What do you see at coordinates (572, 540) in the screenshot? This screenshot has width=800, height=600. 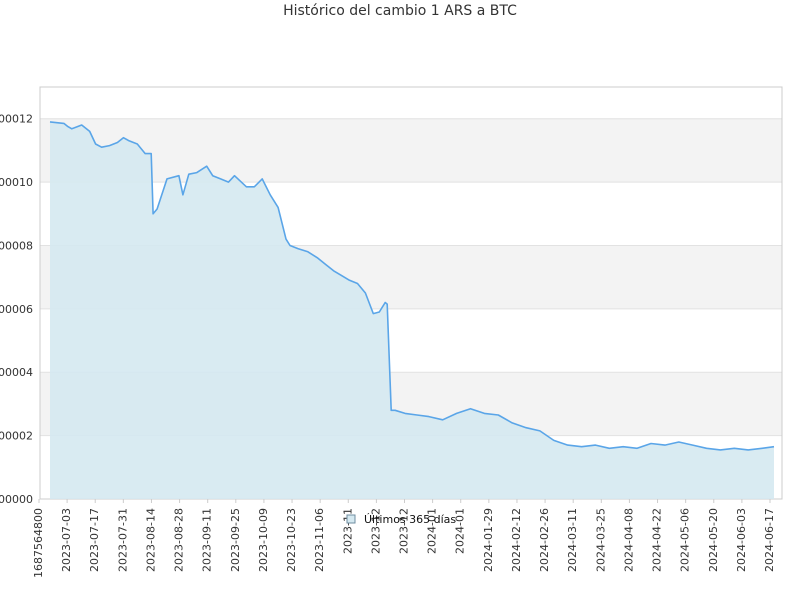 I see `x-tick-label: 2024-03-11` at bounding box center [572, 540].